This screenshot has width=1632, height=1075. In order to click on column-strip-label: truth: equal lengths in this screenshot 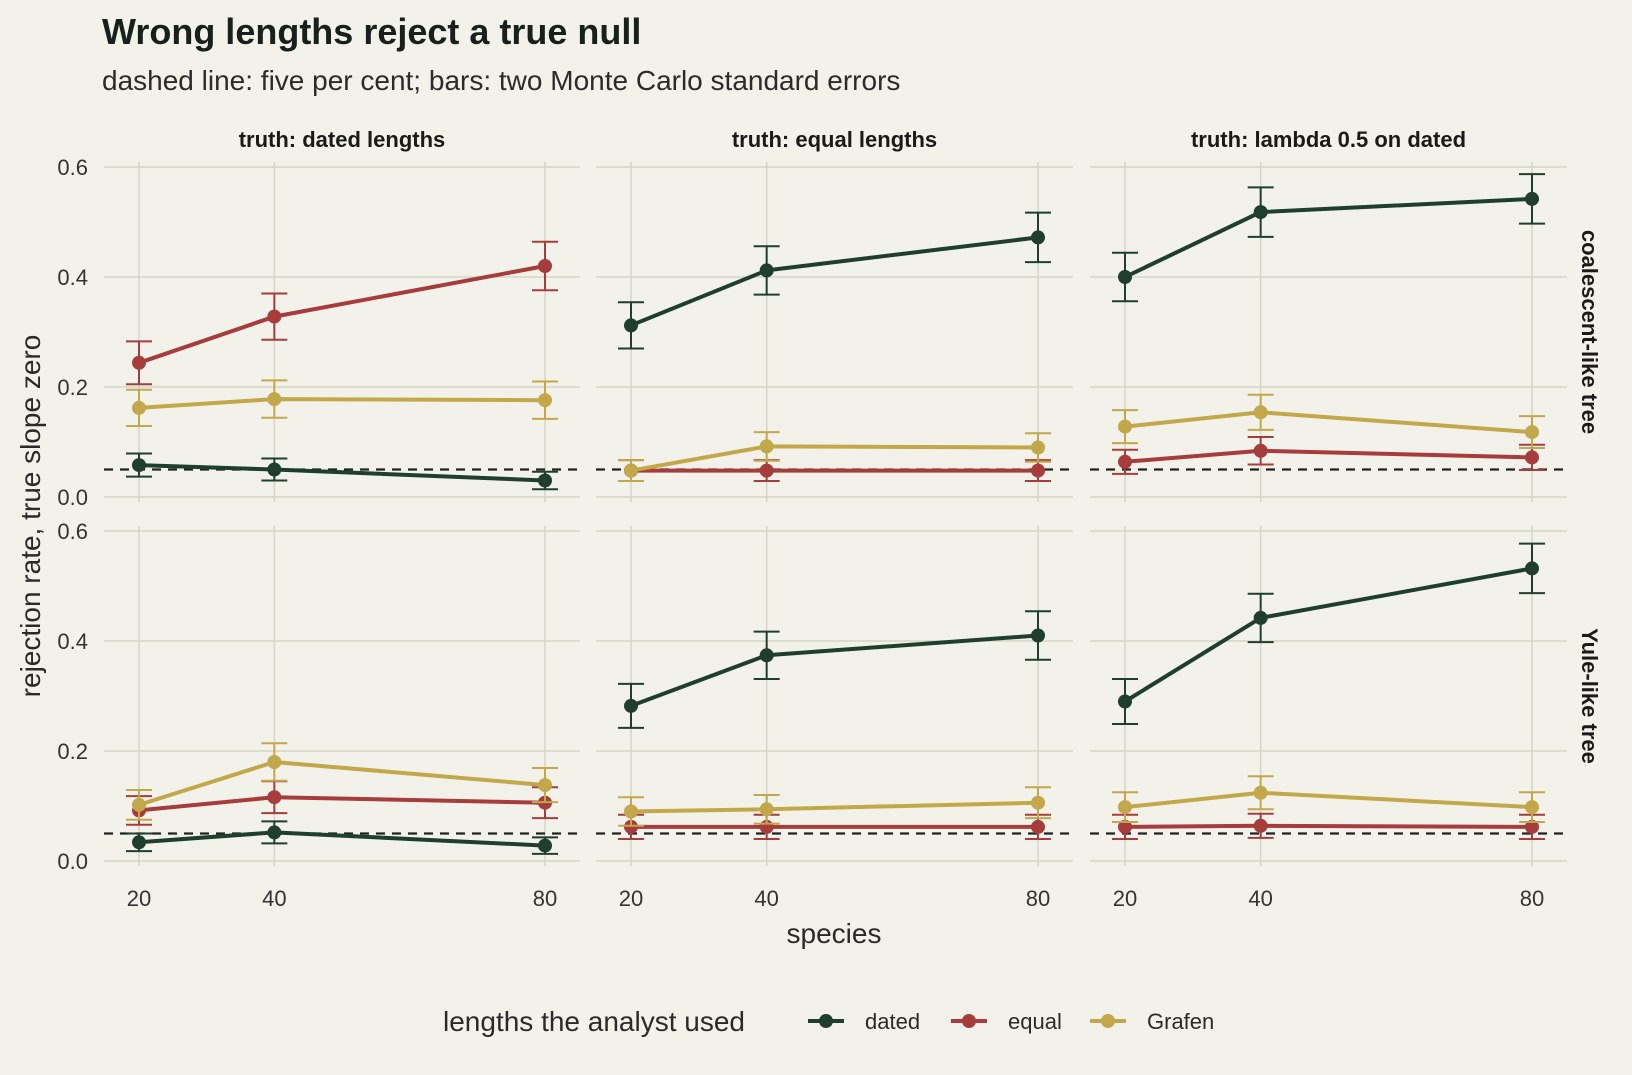, I will do `click(834, 139)`.